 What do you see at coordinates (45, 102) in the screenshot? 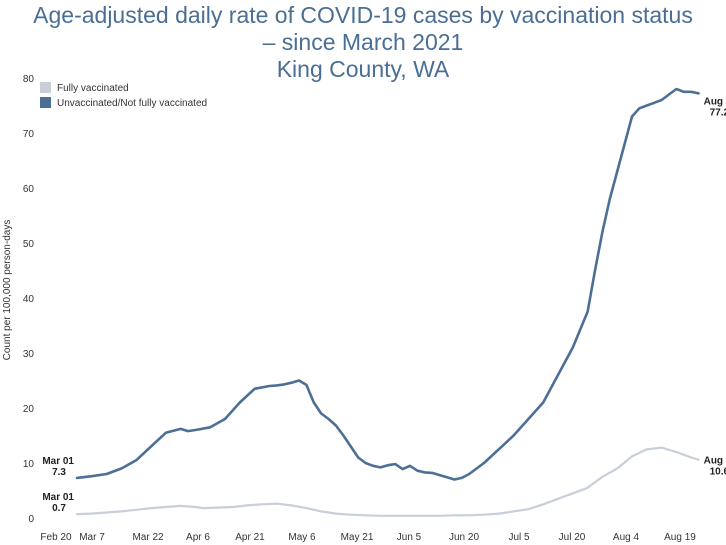
I see `legend-swatch-unvaccinated` at bounding box center [45, 102].